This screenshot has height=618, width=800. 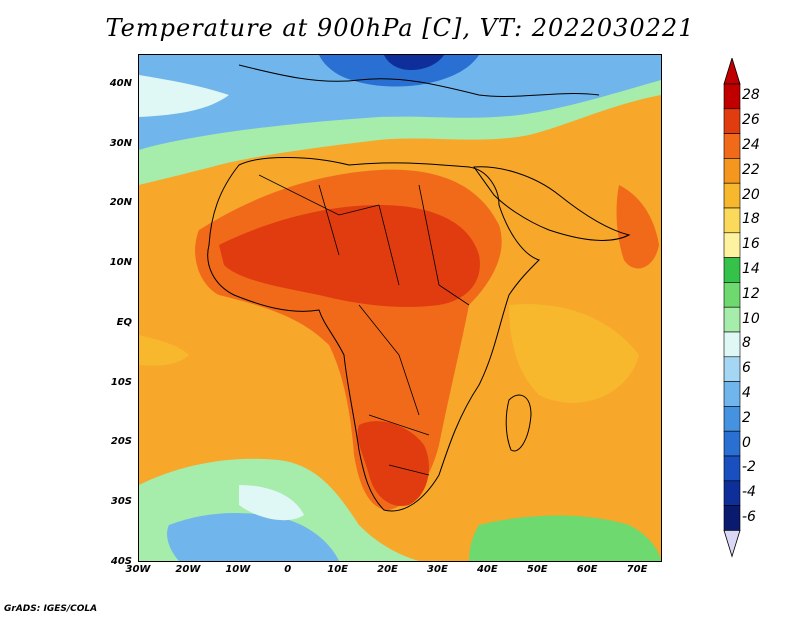 I want to click on lat-tick-label: 30S, so click(x=121, y=502).